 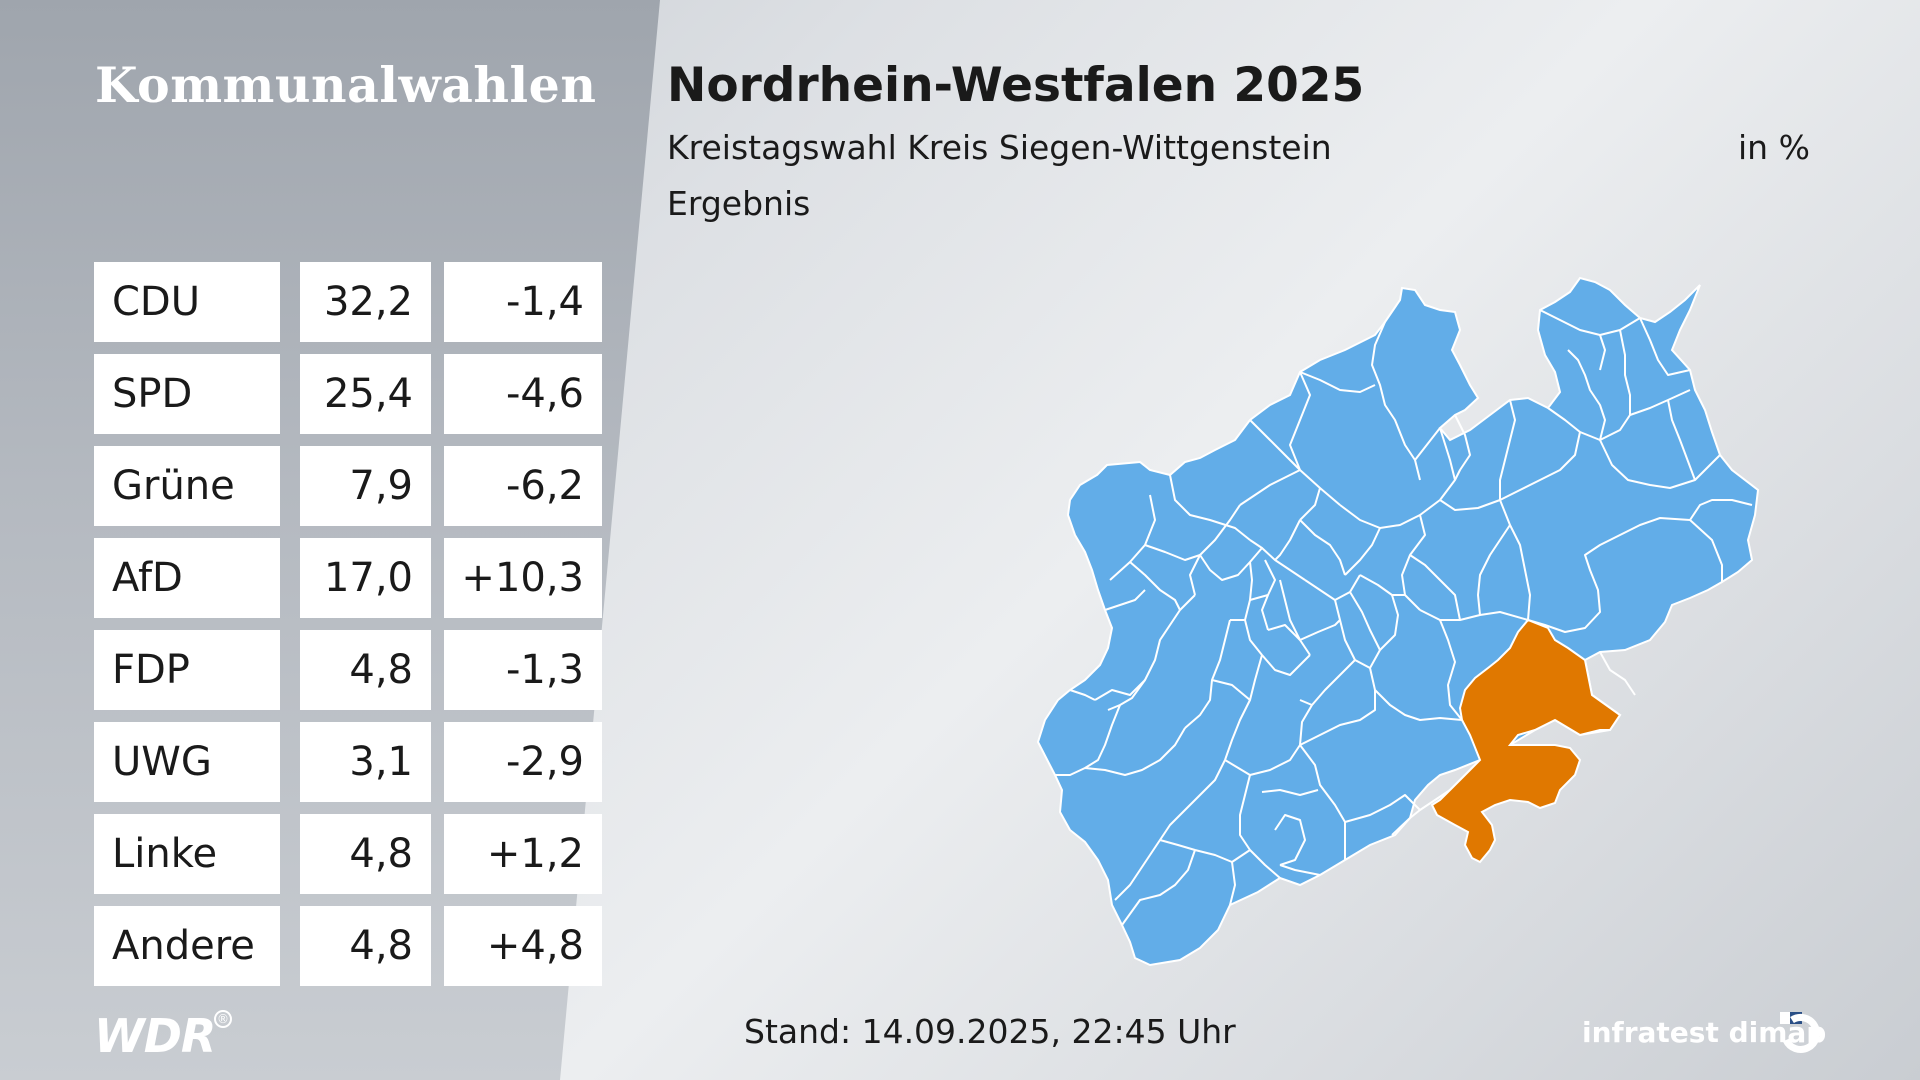 What do you see at coordinates (523, 670) in the screenshot?
I see `vote-change: -1,3` at bounding box center [523, 670].